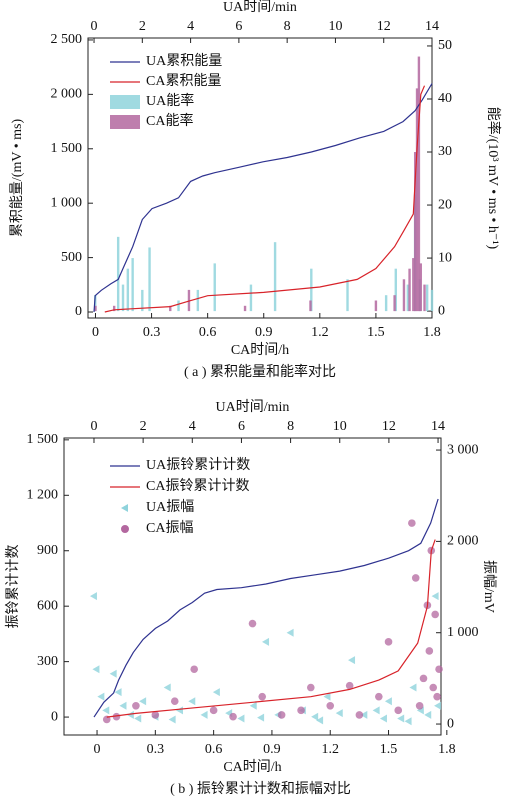 The image size is (513, 800). What do you see at coordinates (170, 507) in the screenshot?
I see `legend-label: UA振幅` at bounding box center [170, 507].